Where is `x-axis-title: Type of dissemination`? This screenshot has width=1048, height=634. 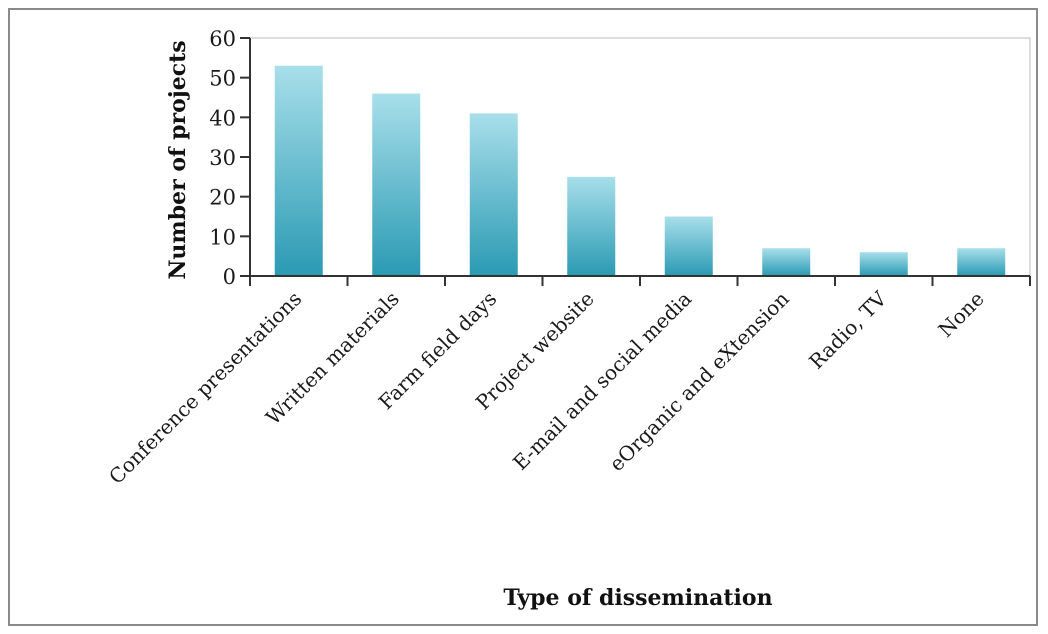 x-axis-title: Type of dissemination is located at coordinates (637, 598).